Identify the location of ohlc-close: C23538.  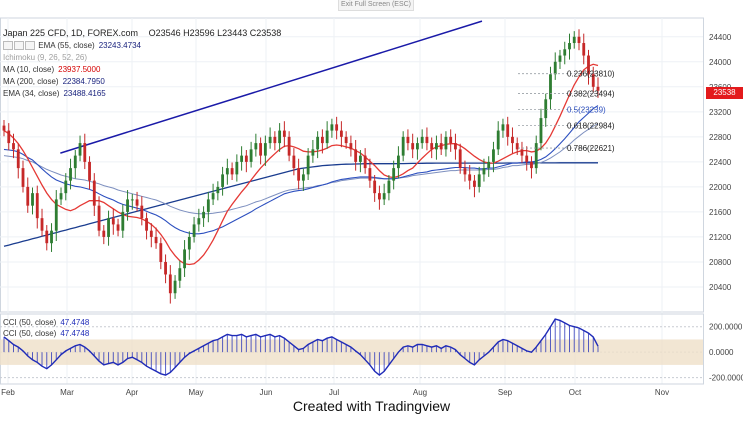
(265, 33).